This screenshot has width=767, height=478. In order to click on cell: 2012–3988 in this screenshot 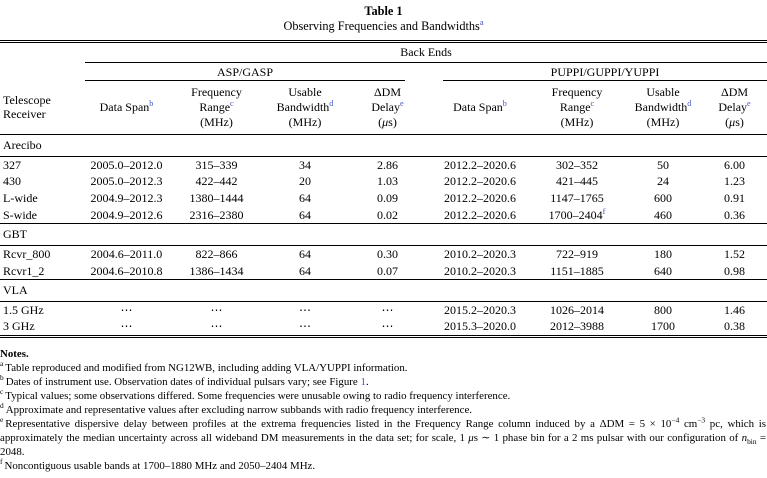, I will do `click(577, 328)`.